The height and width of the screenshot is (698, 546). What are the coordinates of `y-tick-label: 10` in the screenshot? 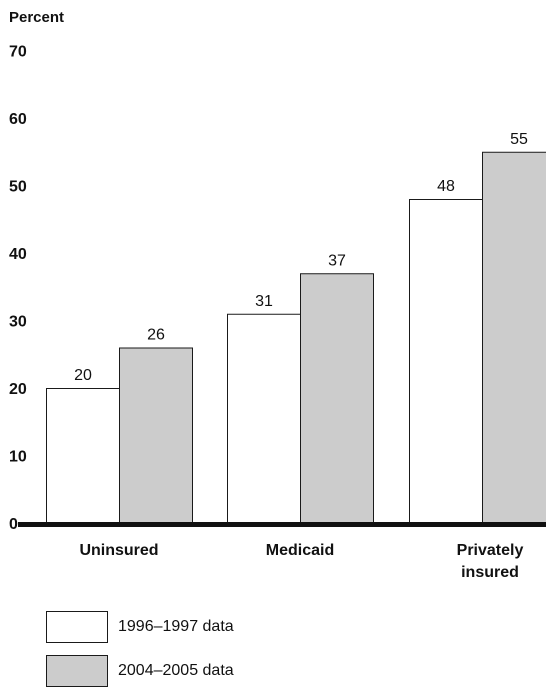 It's located at (18, 457).